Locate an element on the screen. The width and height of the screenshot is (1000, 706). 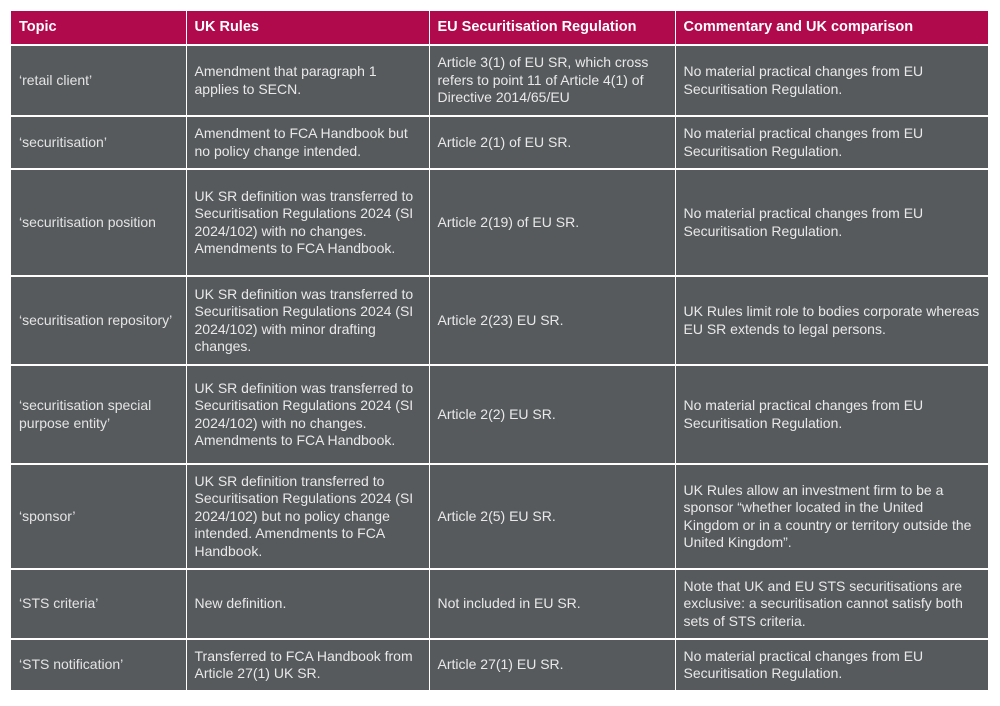
cell-eu-sr: Article 2(1) of EU SR. is located at coordinates (552, 143).